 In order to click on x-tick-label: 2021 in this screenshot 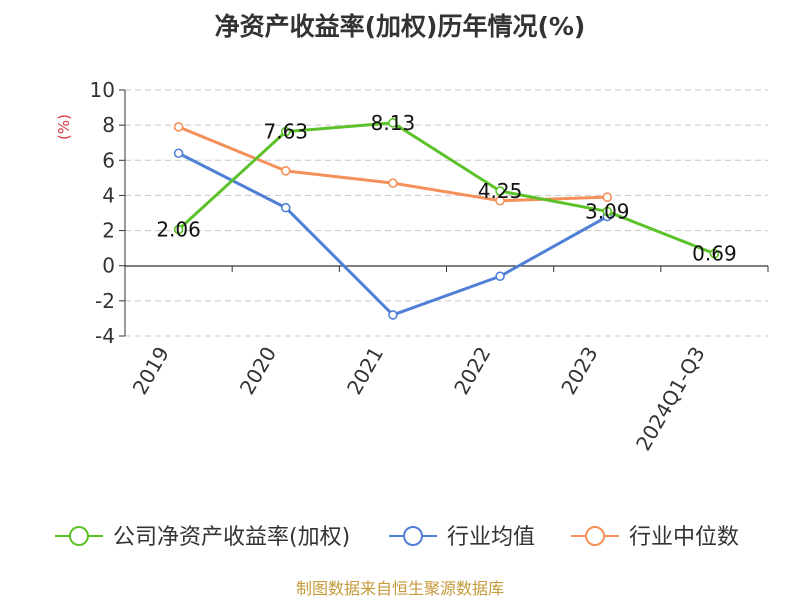, I will do `click(365, 371)`.